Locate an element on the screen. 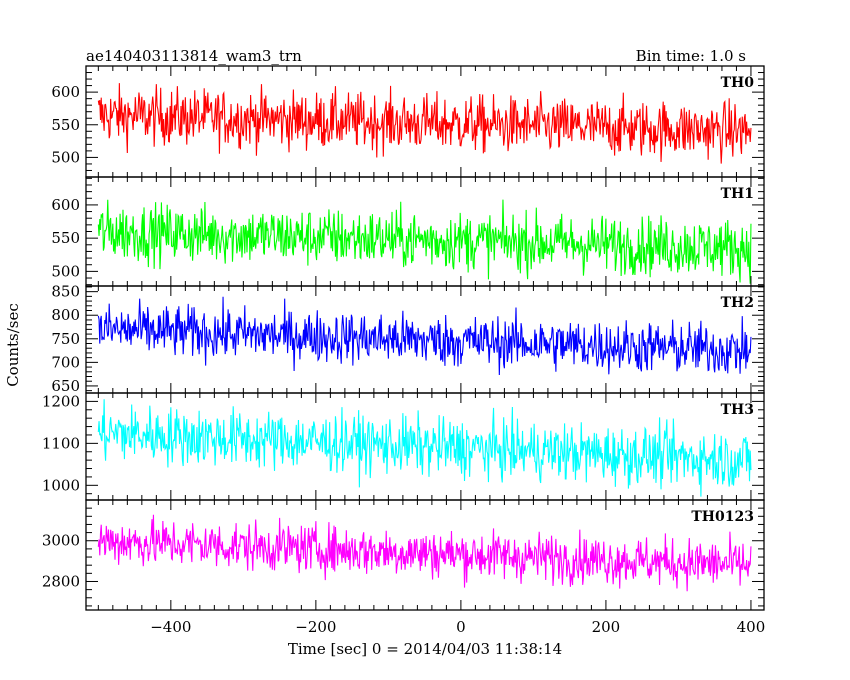 The height and width of the screenshot is (680, 850). y-tick-label: 1000 is located at coordinates (61, 485).